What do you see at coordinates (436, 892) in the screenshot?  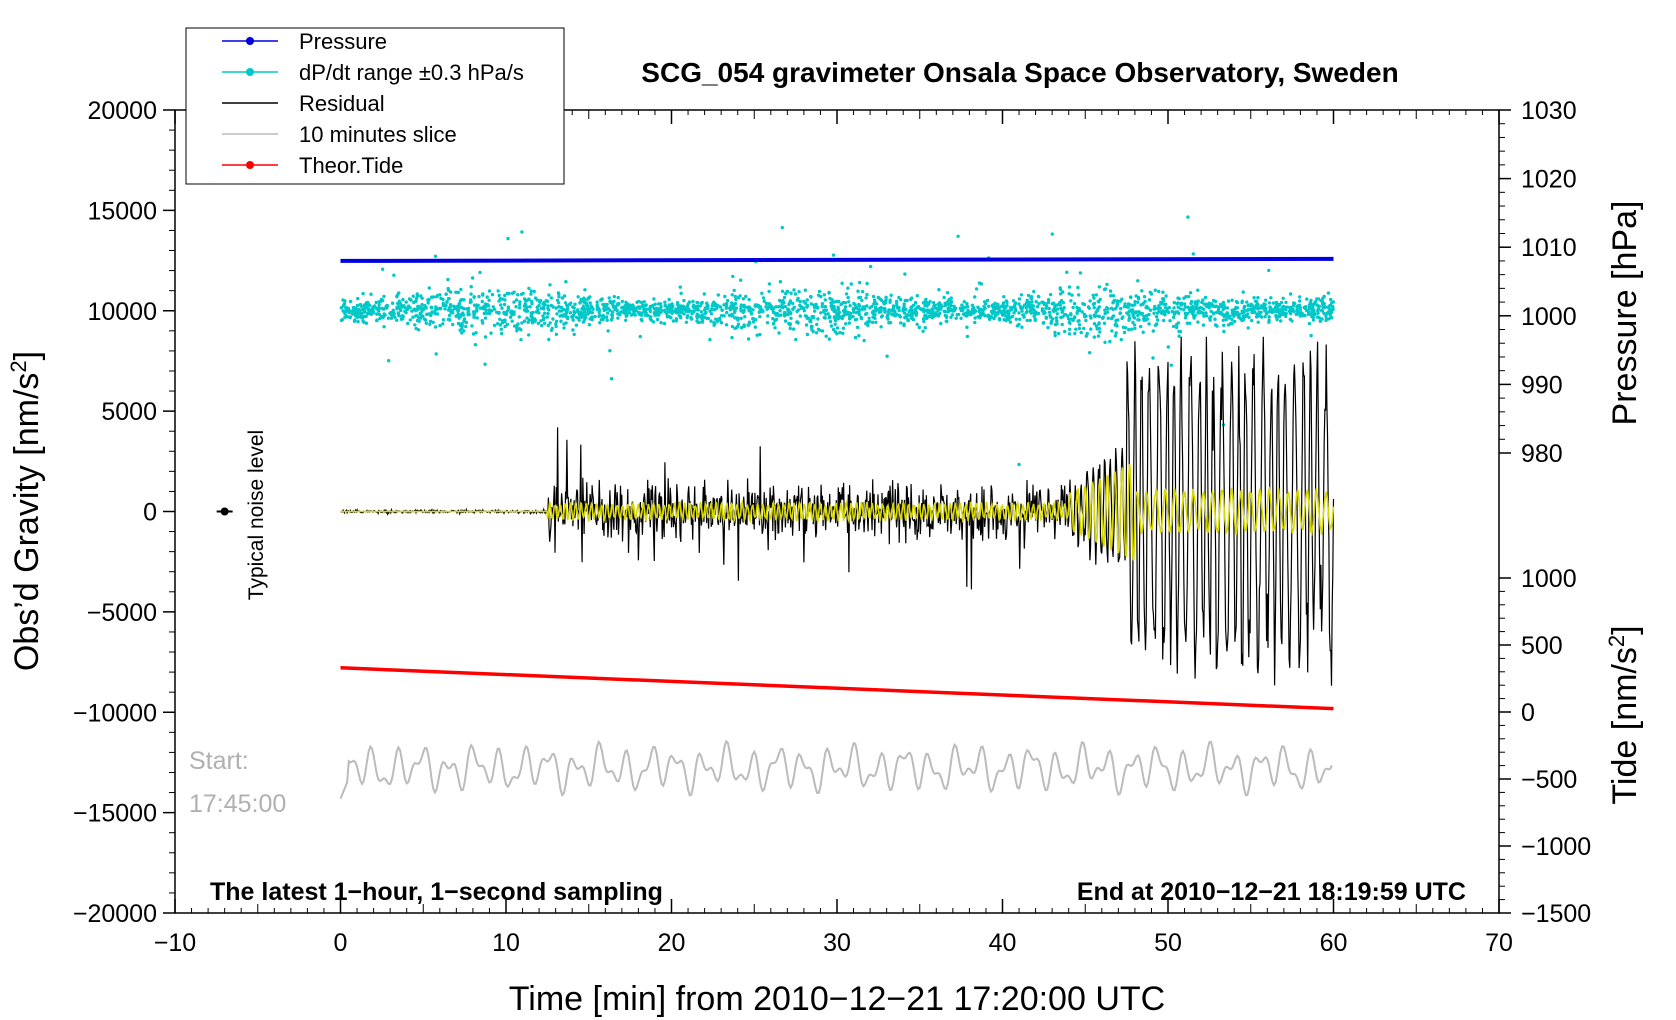 I see `latest-label: The latest 1−hour, 1−second sampling` at bounding box center [436, 892].